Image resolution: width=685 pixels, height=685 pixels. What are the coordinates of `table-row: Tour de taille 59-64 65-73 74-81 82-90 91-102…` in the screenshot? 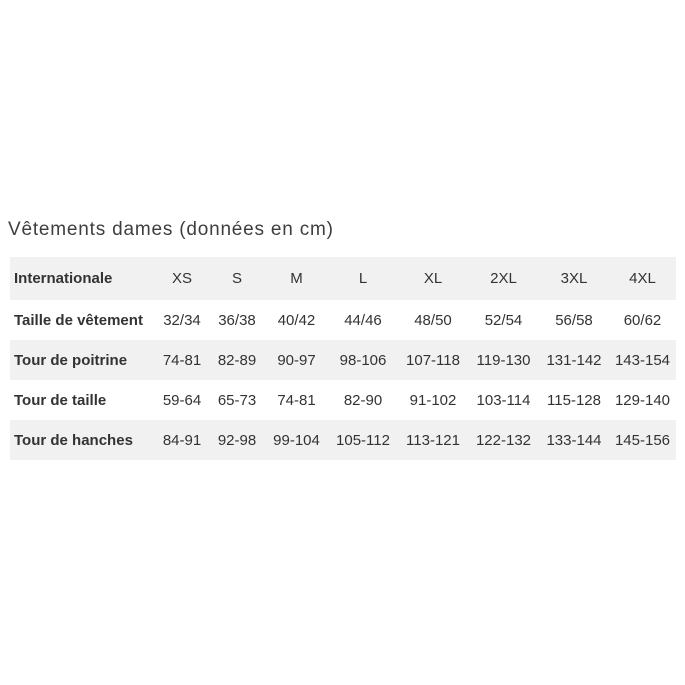 It's located at (343, 400).